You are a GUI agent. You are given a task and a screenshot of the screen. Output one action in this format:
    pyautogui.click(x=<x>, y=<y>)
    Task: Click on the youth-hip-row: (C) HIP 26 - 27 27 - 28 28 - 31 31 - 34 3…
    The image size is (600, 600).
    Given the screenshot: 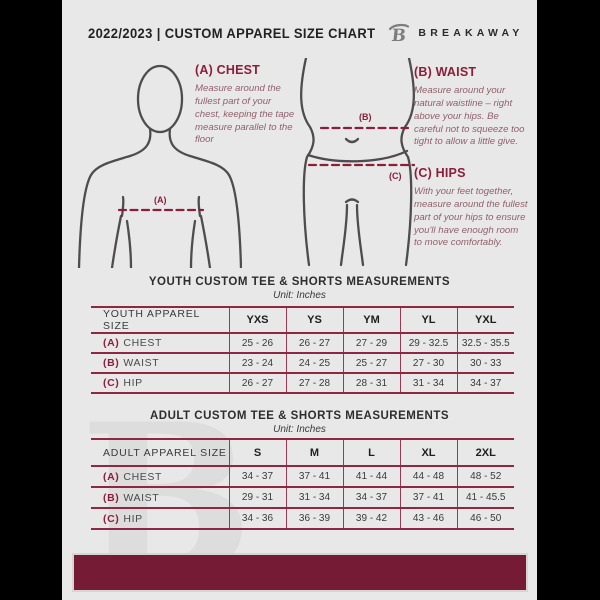 What is the action you would take?
    pyautogui.click(x=302, y=383)
    